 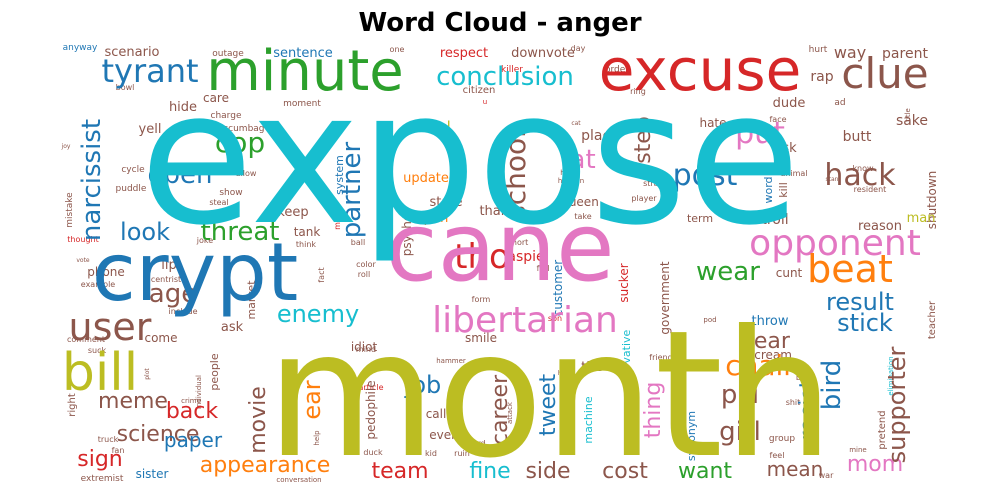 I want to click on word-sentence: sentence, so click(x=303, y=53).